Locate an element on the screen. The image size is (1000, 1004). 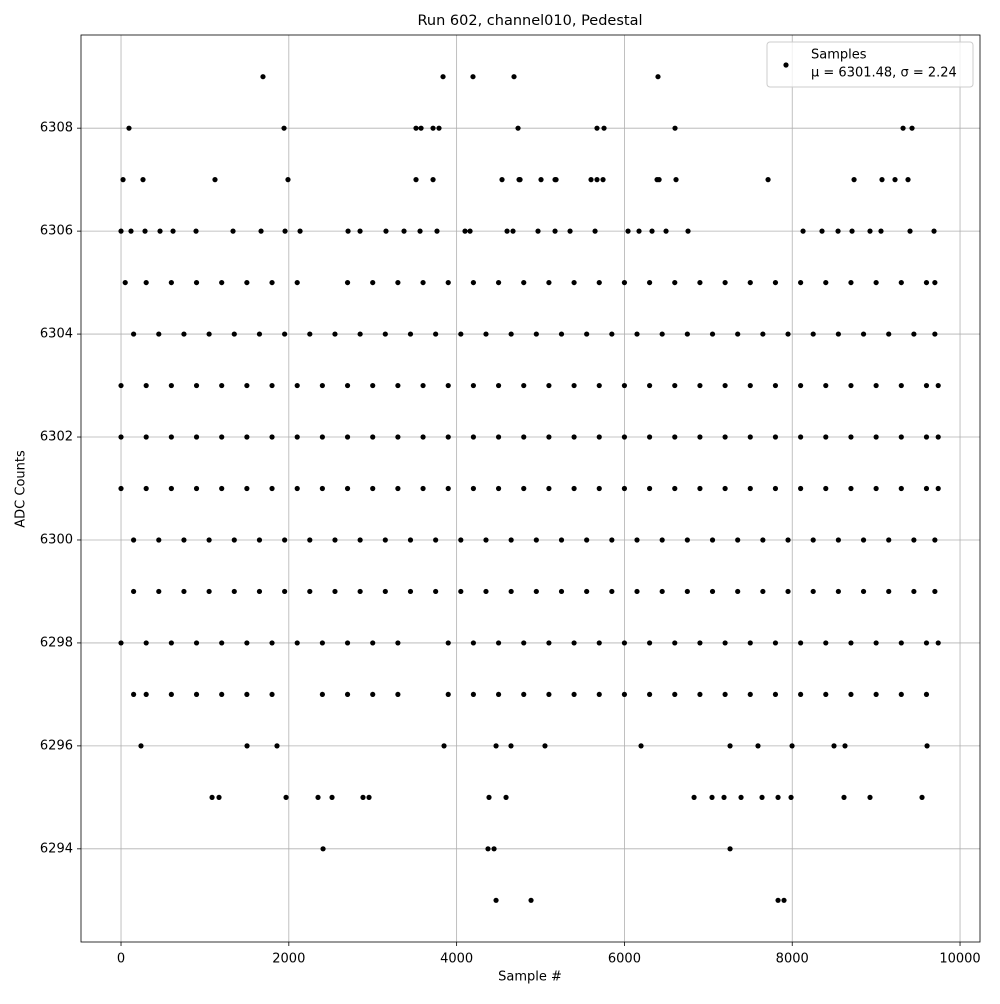
x-tick-label: 0 is located at coordinates (121, 959).